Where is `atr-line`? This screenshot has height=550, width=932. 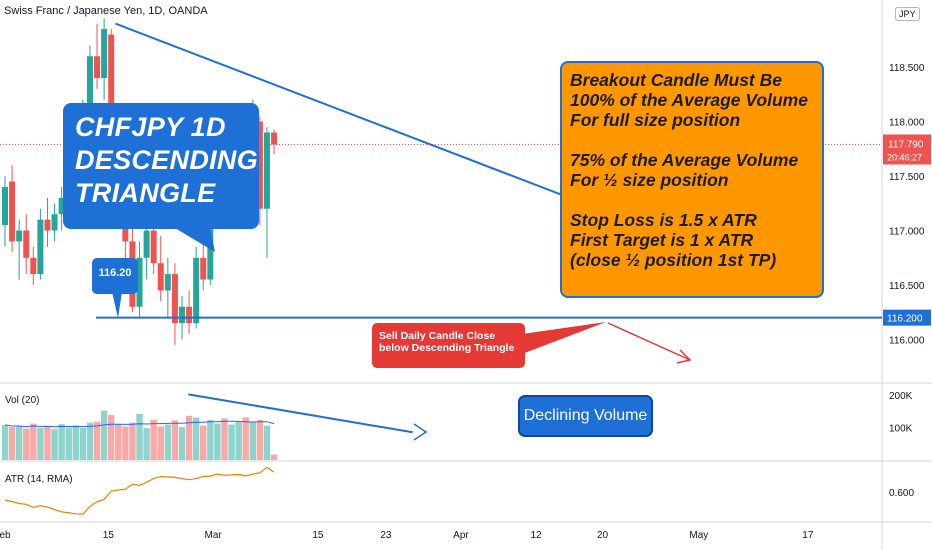
atr-line is located at coordinates (139, 490).